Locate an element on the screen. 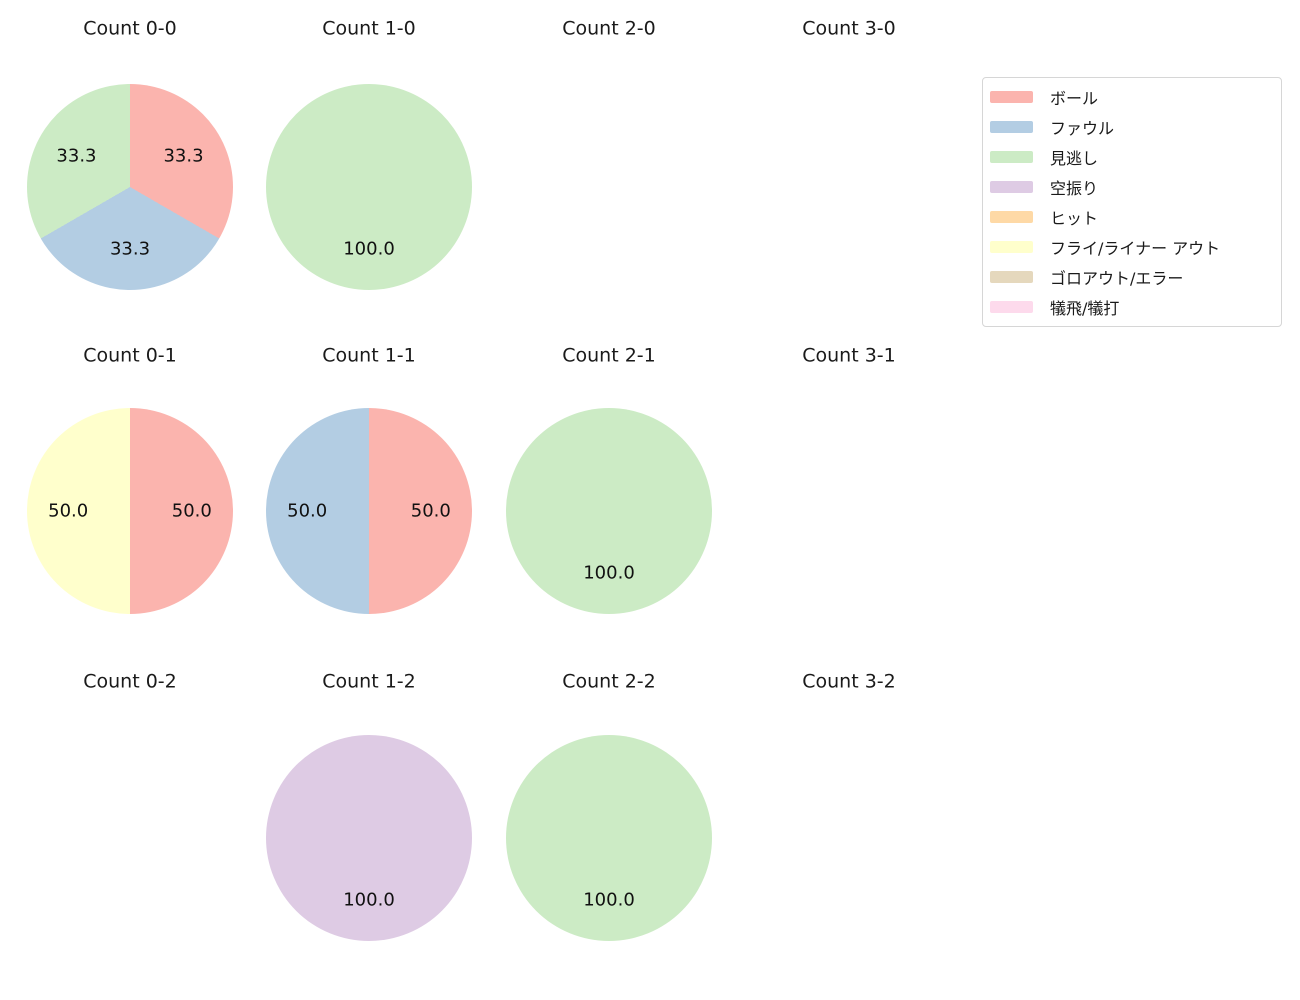 The width and height of the screenshot is (1300, 1000). legend-item: ボール is located at coordinates (1131, 97).